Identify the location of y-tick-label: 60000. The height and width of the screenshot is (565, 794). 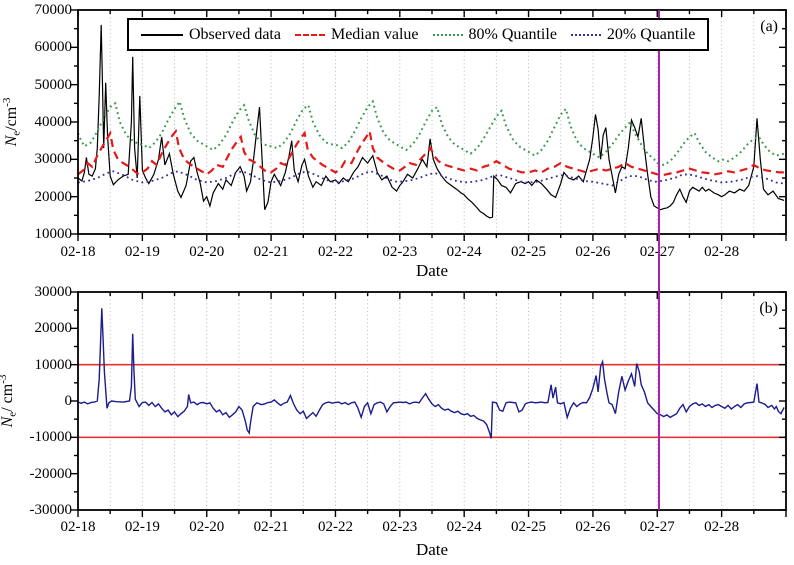
(53, 47).